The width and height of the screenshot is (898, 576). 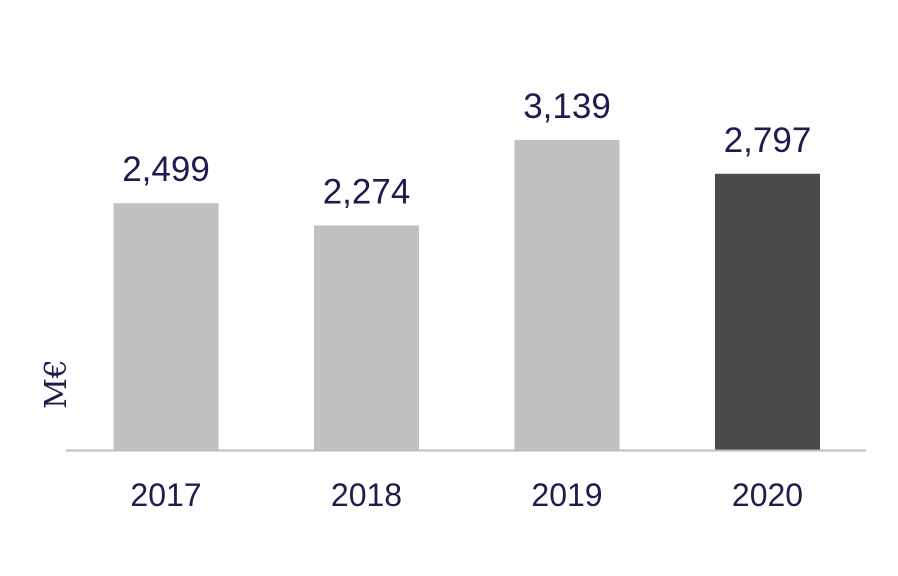 I want to click on bar-2017, so click(x=166, y=326).